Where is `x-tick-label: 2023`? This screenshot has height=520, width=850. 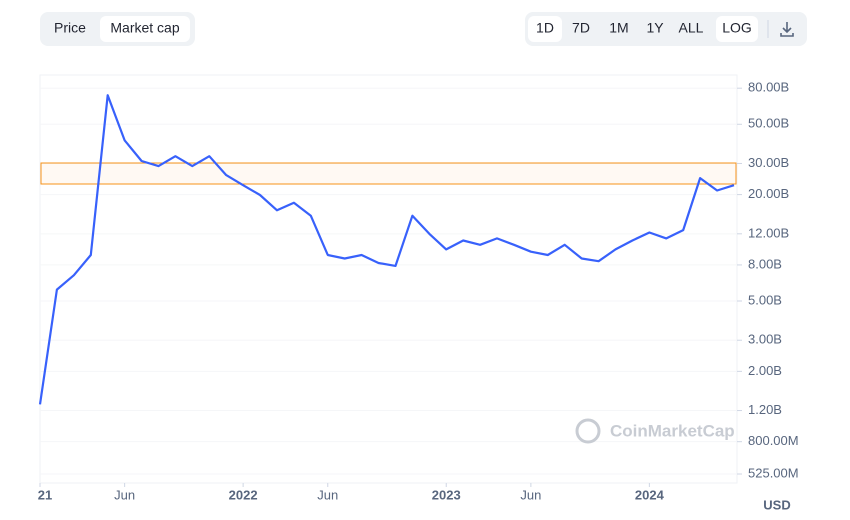
x-tick-label: 2023 is located at coordinates (446, 494).